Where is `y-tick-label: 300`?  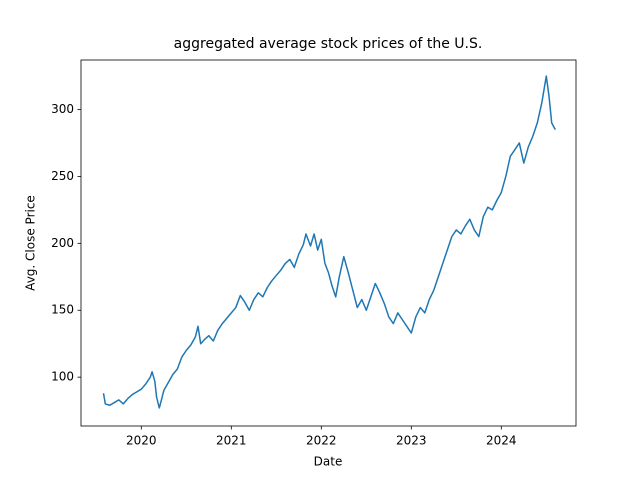
y-tick-label: 300 is located at coordinates (62, 109).